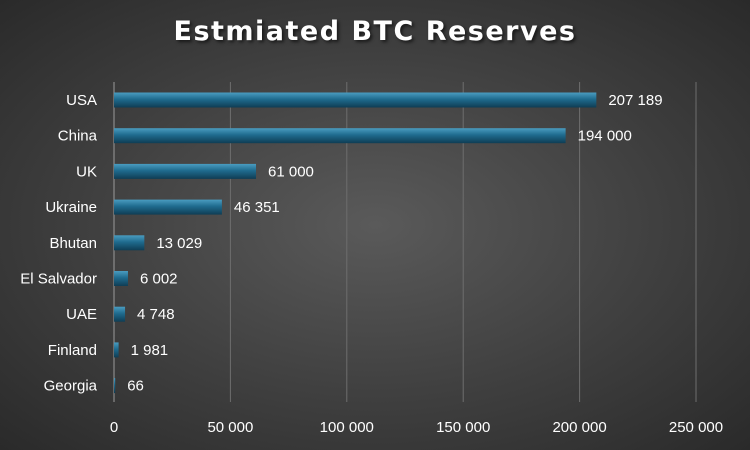 The height and width of the screenshot is (450, 750). I want to click on data-label: 194 000, so click(605, 136).